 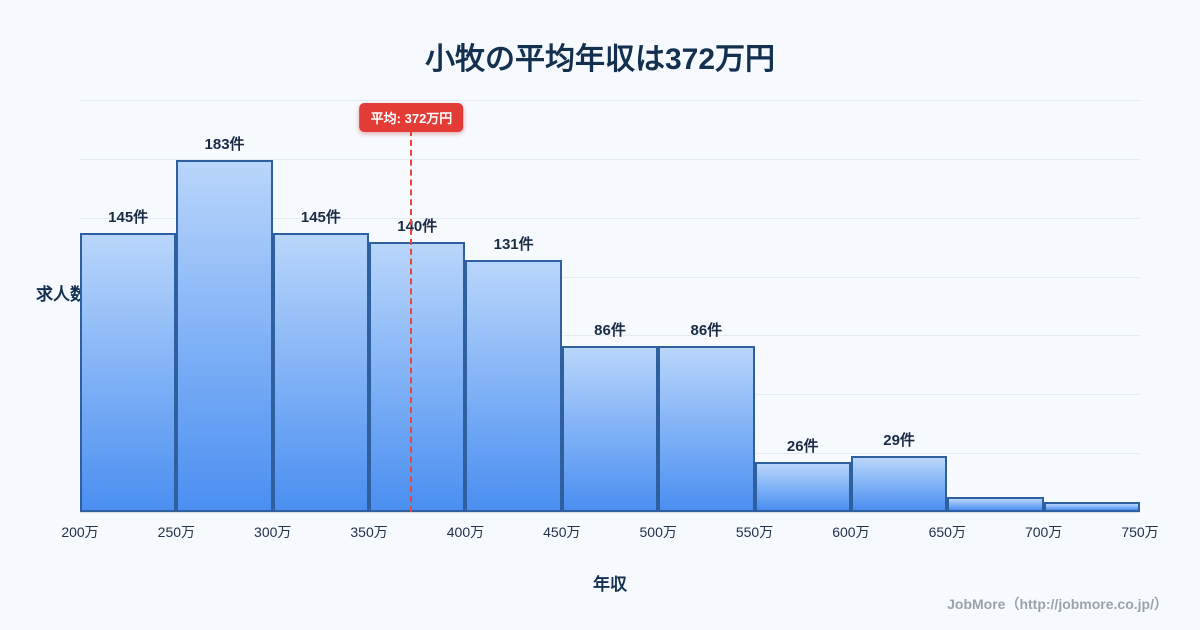 I want to click on credit-text: JobMore（http://jobmore.co.jp/）, so click(x=1057, y=604).